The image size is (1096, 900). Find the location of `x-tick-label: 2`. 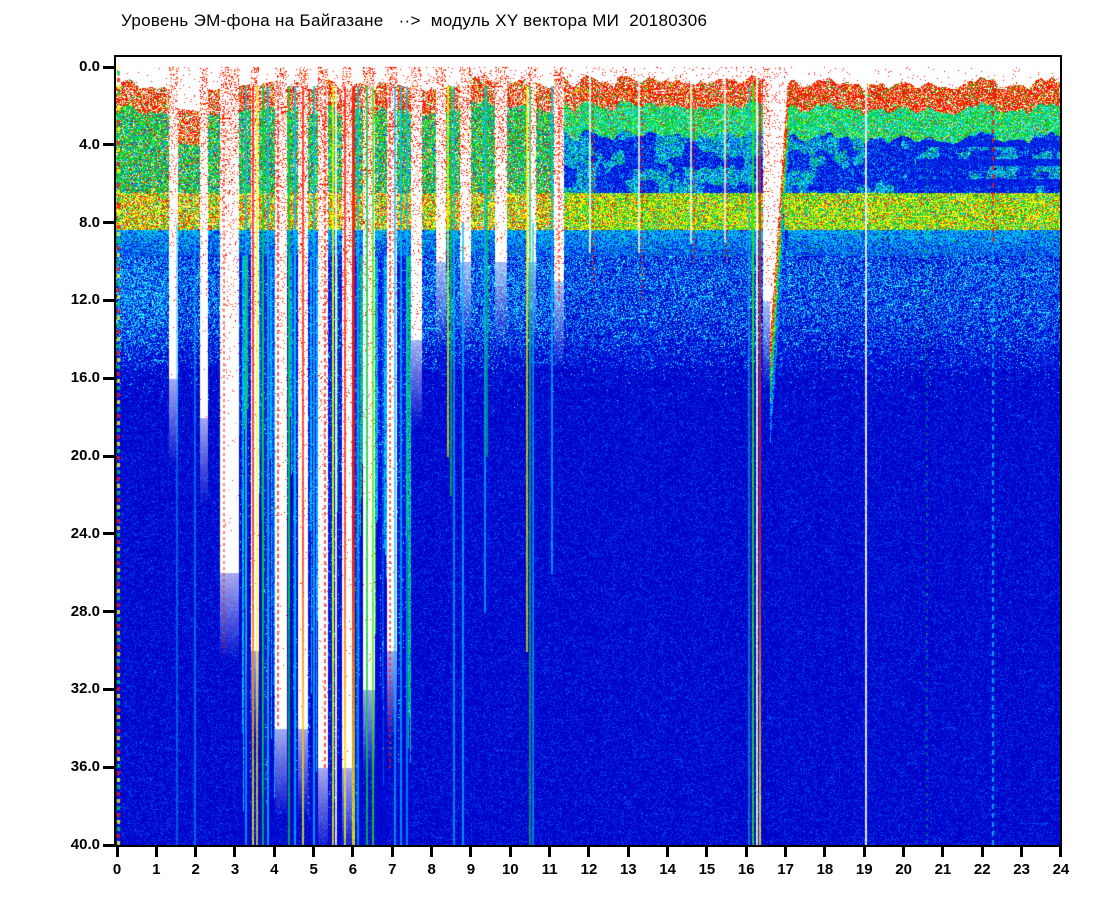

x-tick-label: 2 is located at coordinates (195, 869).